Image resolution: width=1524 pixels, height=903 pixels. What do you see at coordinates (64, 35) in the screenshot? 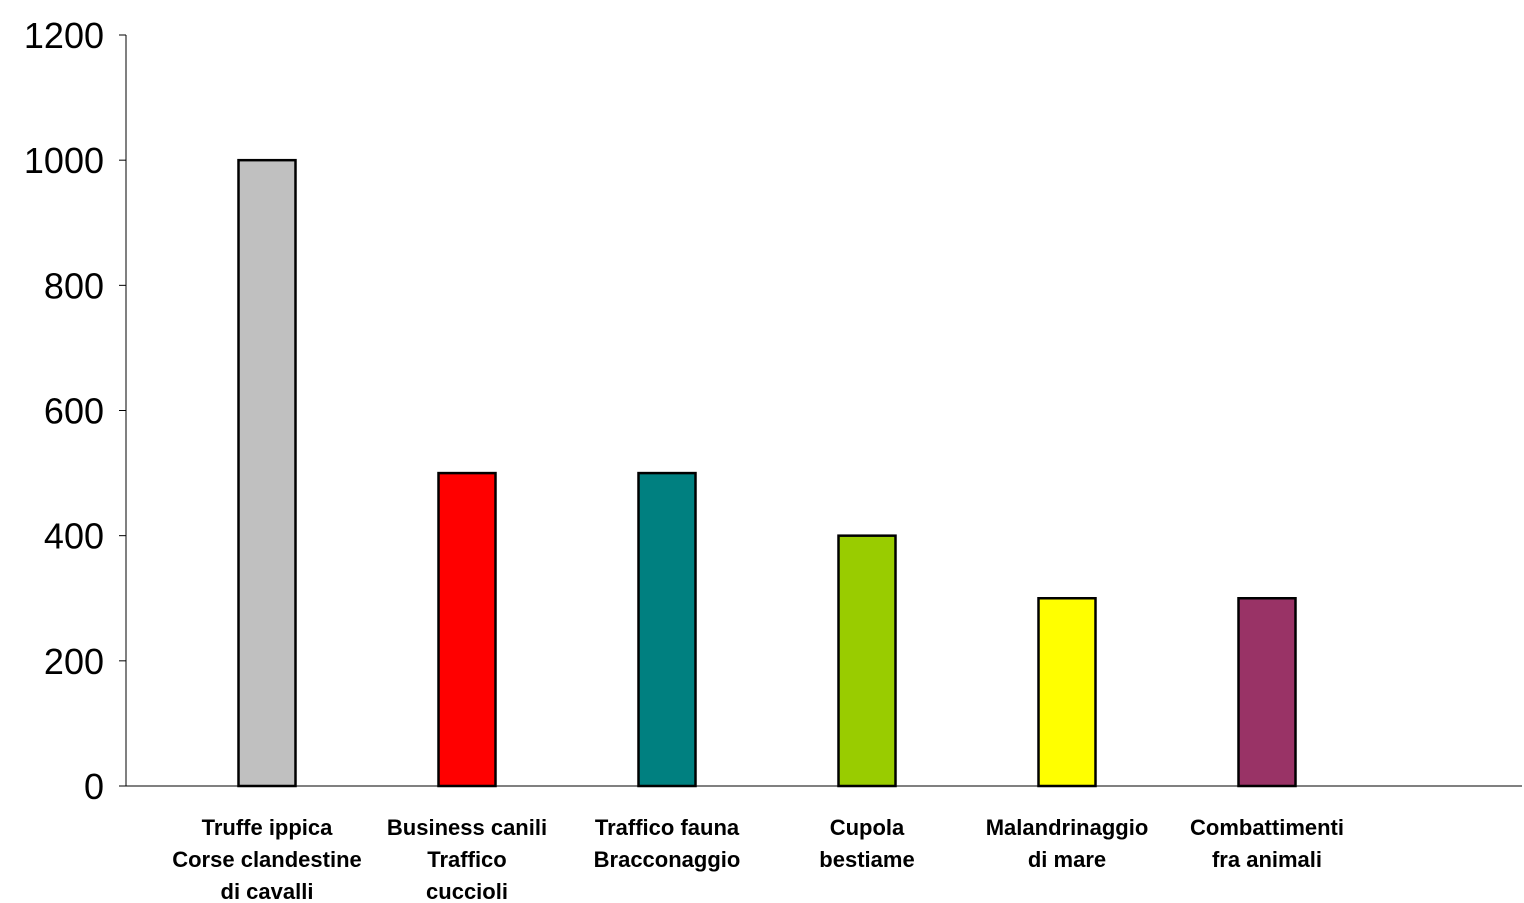
I see `y-tick-label: 1200` at bounding box center [64, 35].